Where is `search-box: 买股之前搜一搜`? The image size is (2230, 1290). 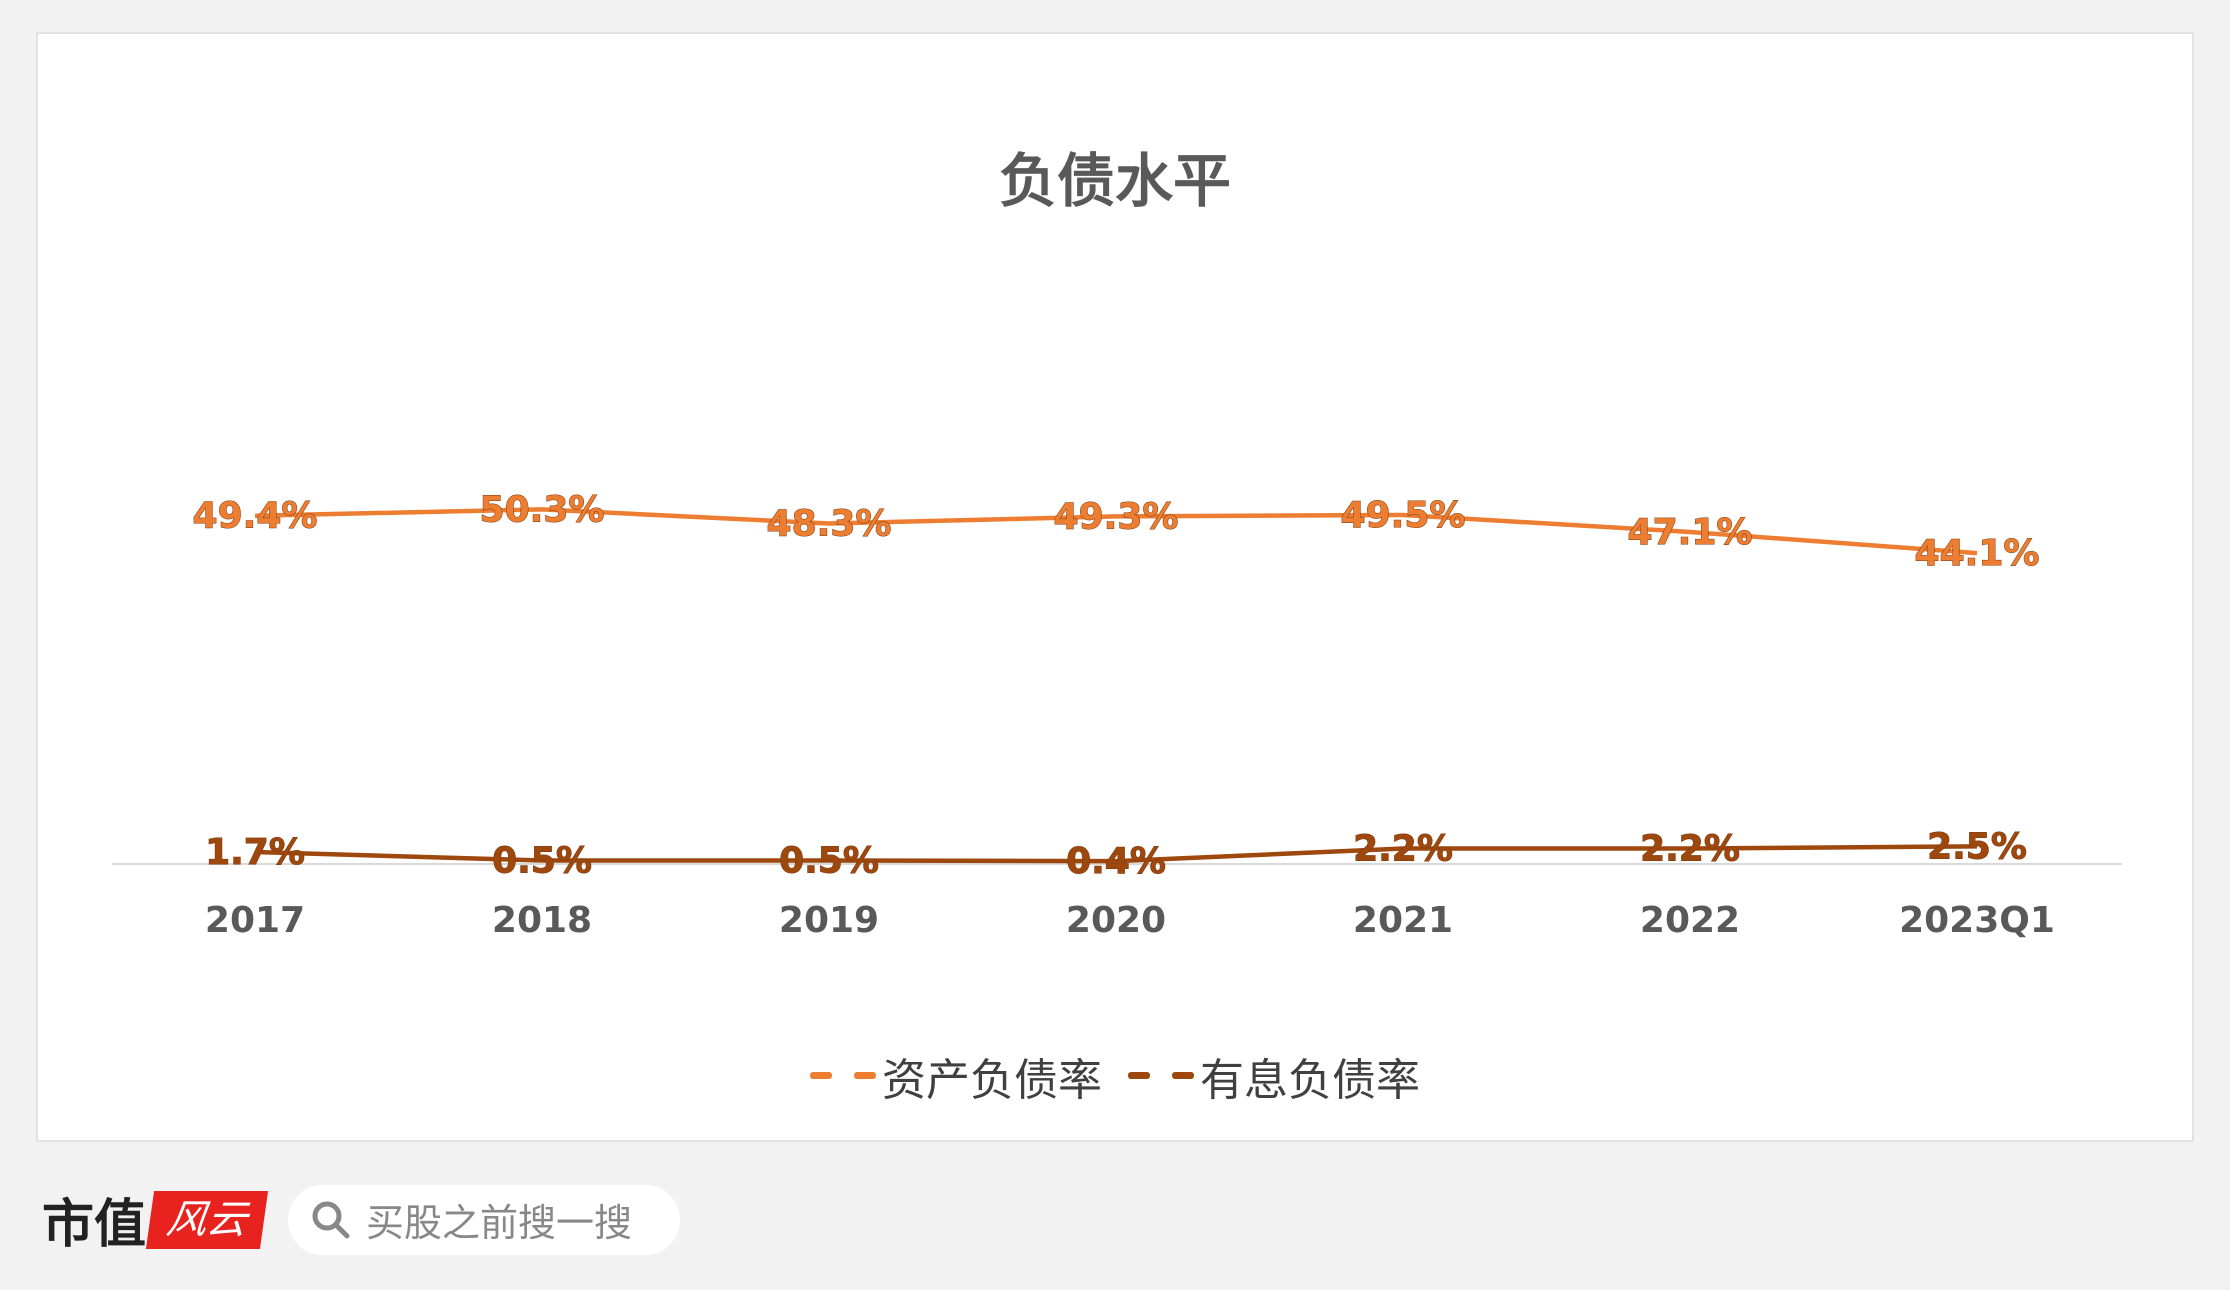 search-box: 买股之前搜一搜 is located at coordinates (484, 1219).